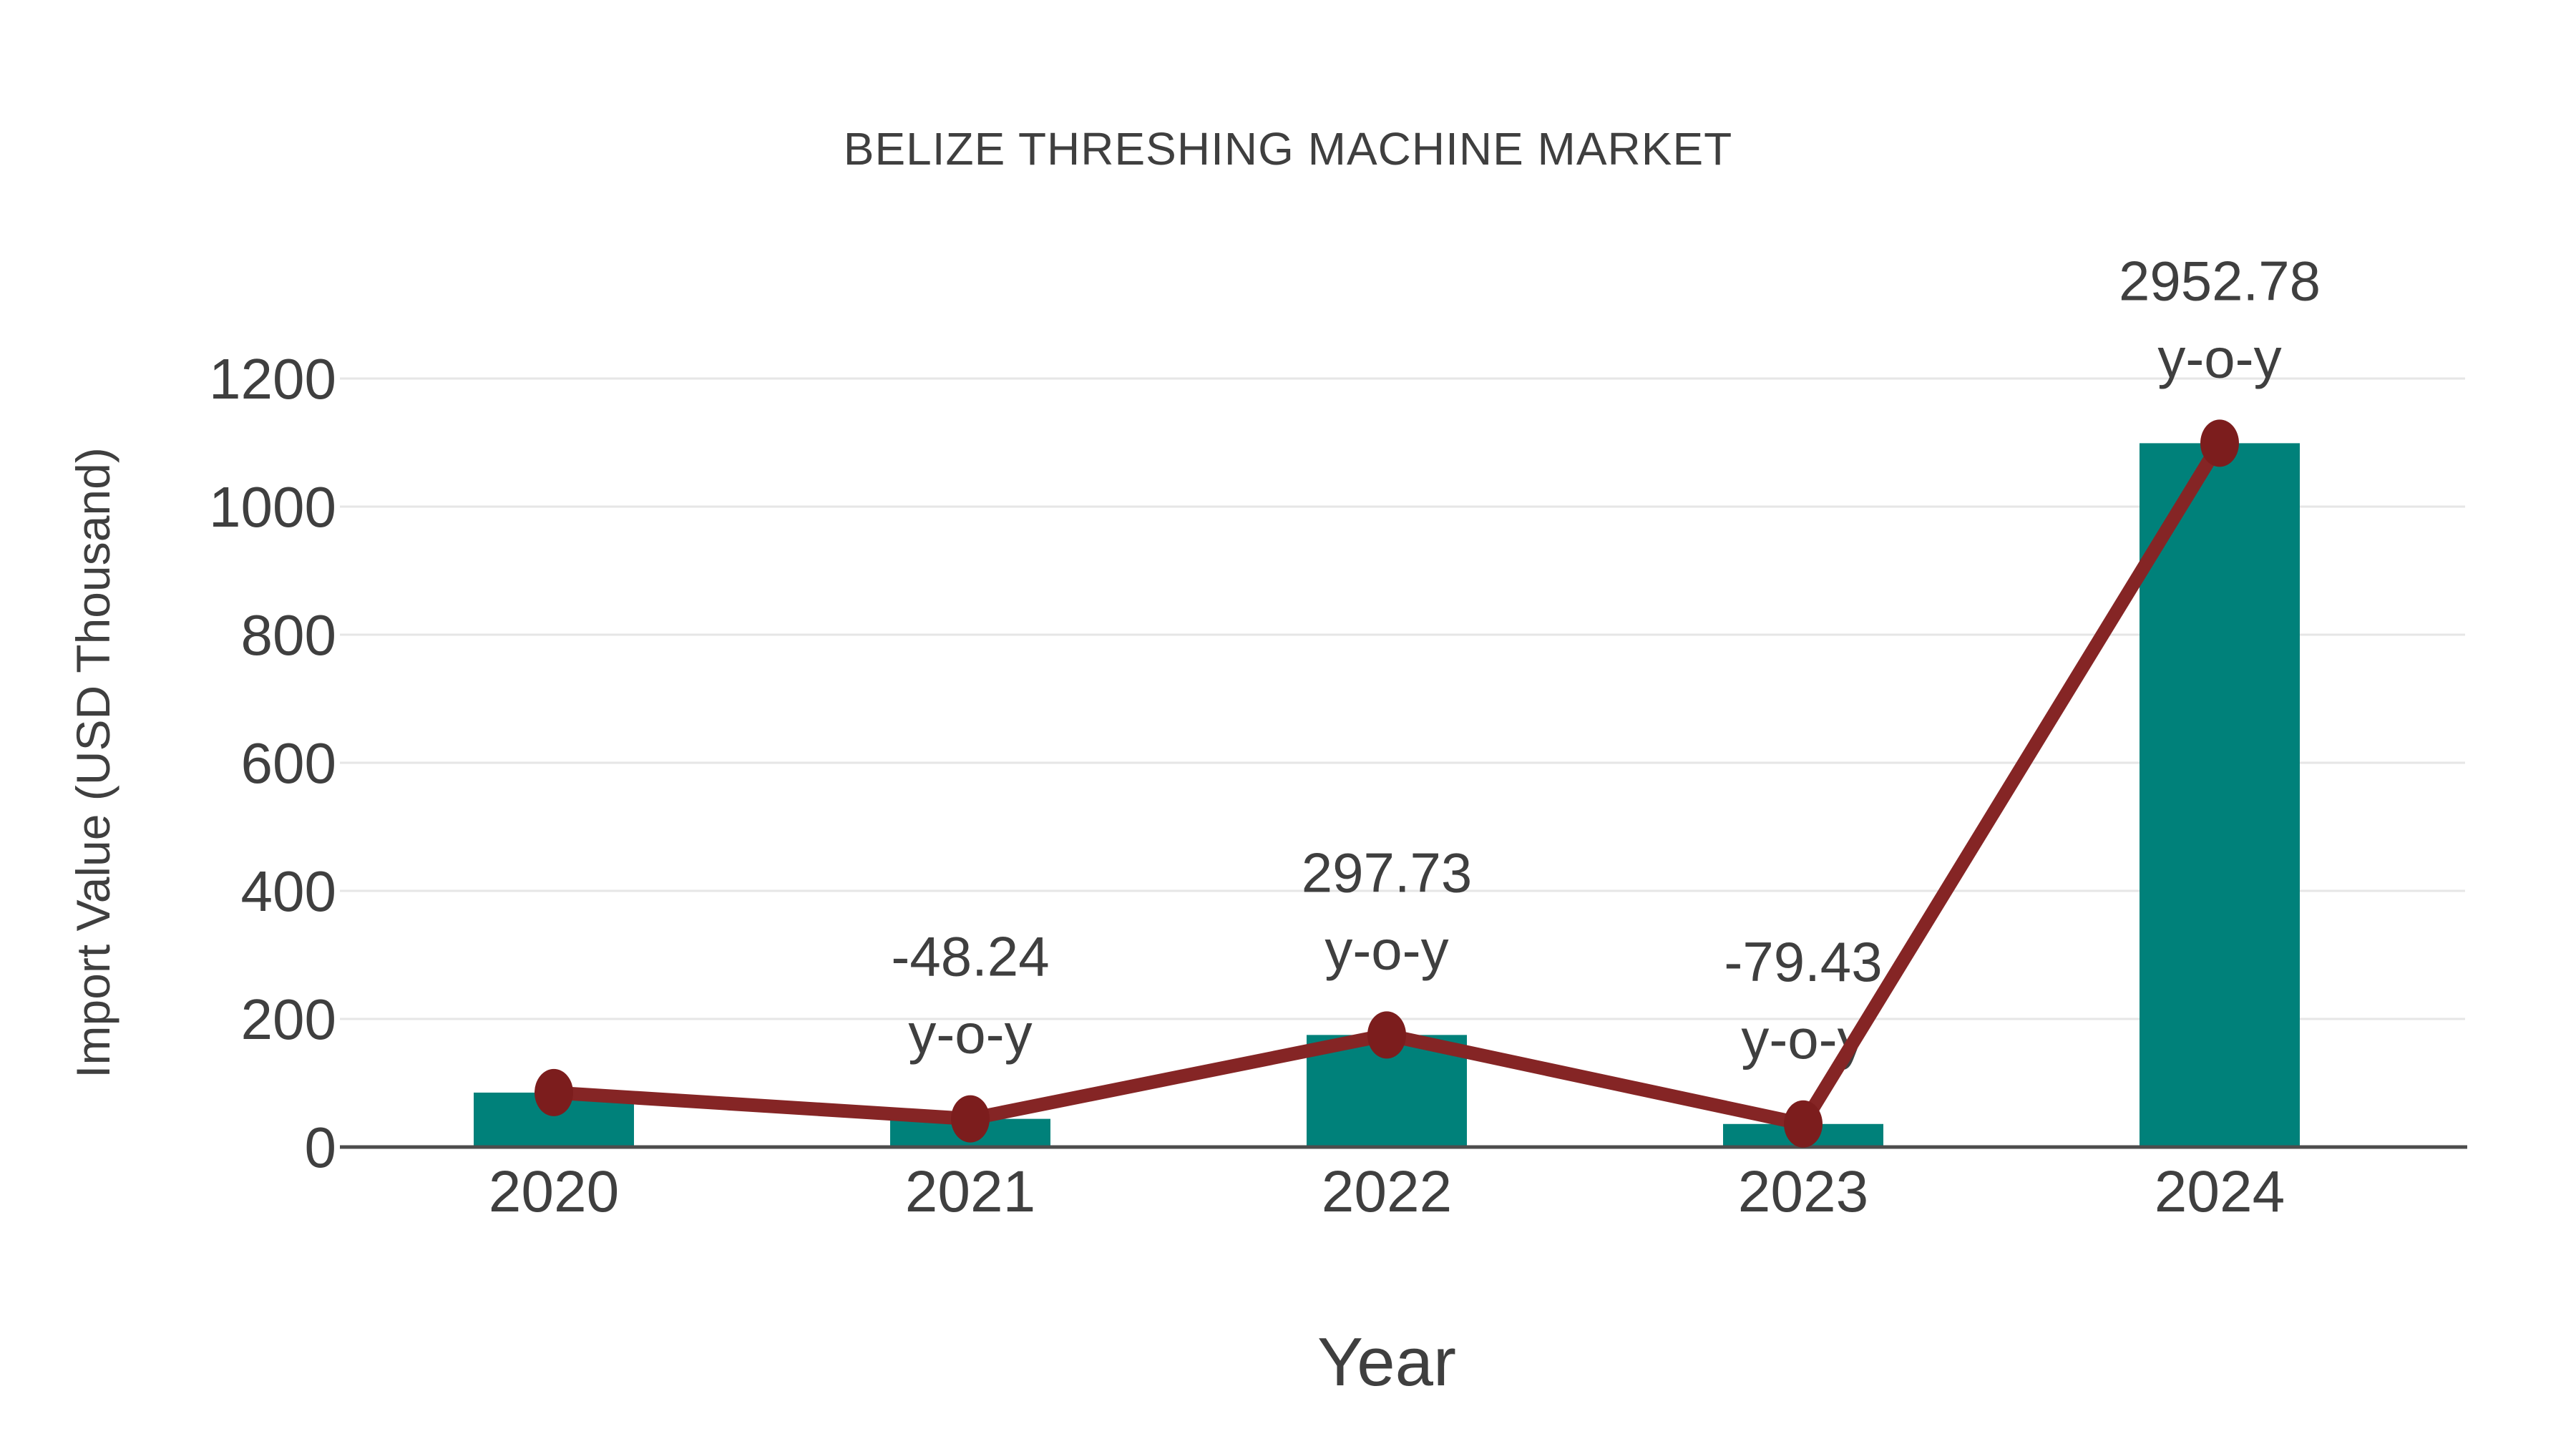 This screenshot has width=2576, height=1449. I want to click on x-tick-label: 2021, so click(970, 1191).